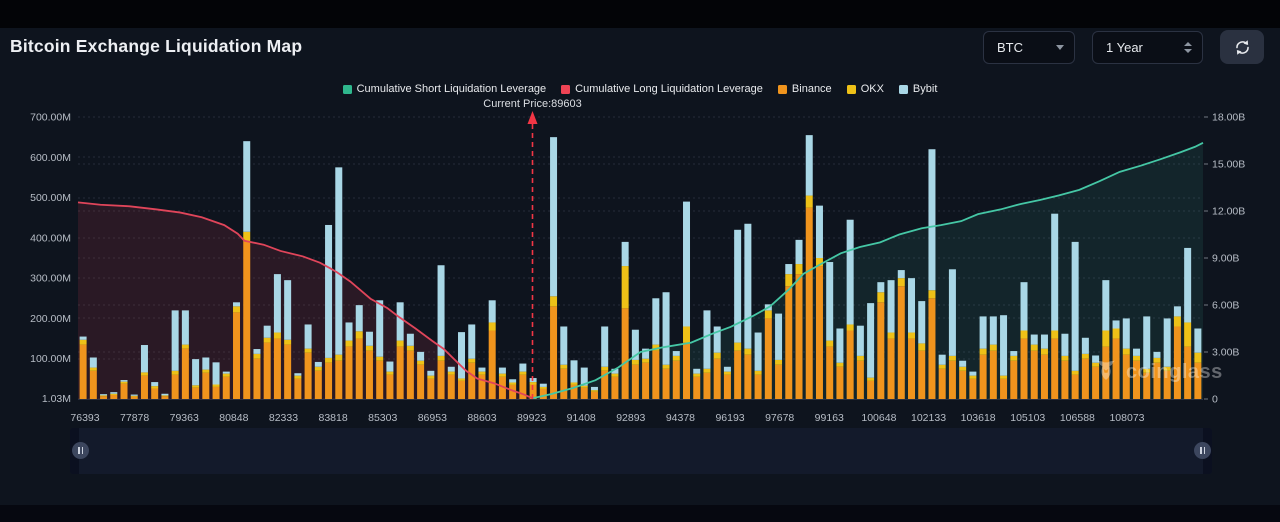 This screenshot has width=1280, height=522. I want to click on svg-text: 97678, so click(779, 418).